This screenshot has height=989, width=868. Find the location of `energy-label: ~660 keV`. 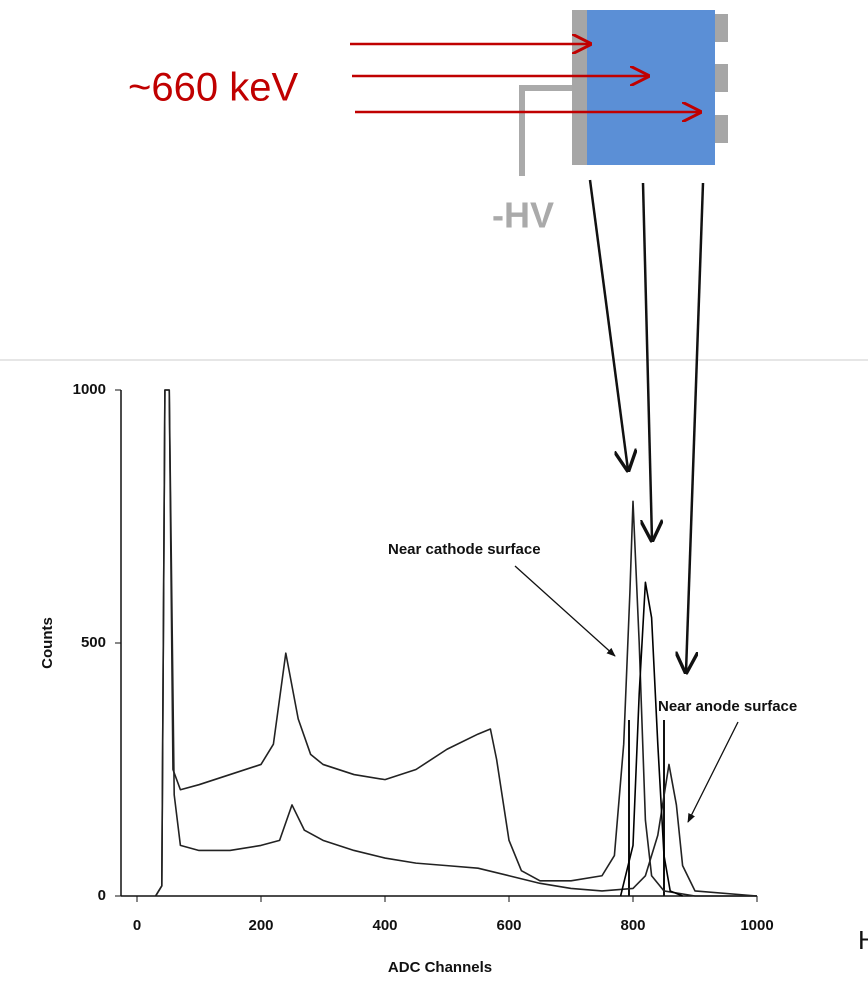

energy-label: ~660 keV is located at coordinates (213, 88).